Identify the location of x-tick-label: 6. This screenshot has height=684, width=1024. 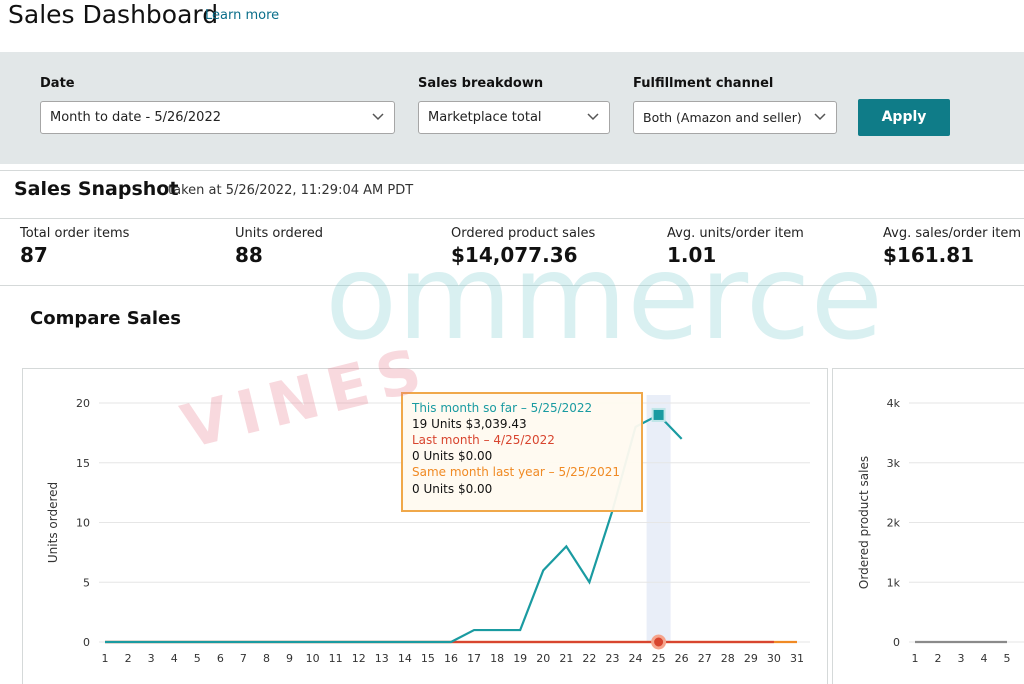
(220, 658).